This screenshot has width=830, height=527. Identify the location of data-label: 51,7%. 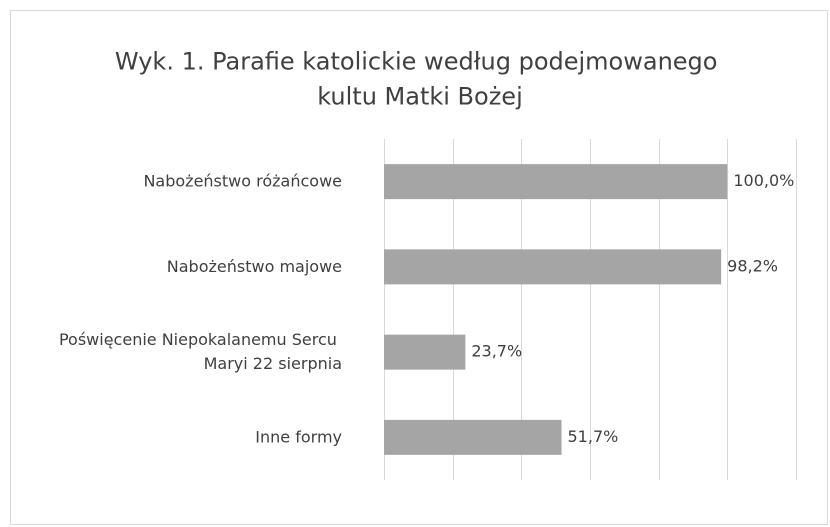
(593, 436).